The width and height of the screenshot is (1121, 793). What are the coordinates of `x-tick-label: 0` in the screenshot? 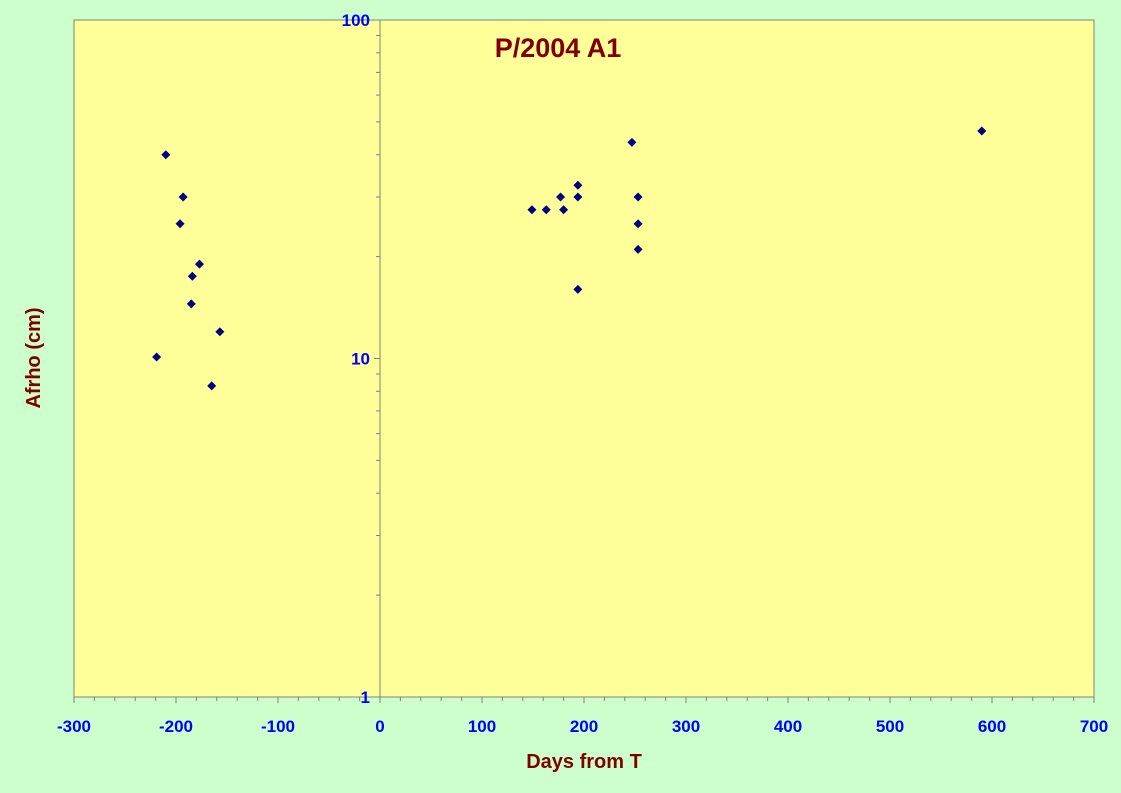 It's located at (379, 726).